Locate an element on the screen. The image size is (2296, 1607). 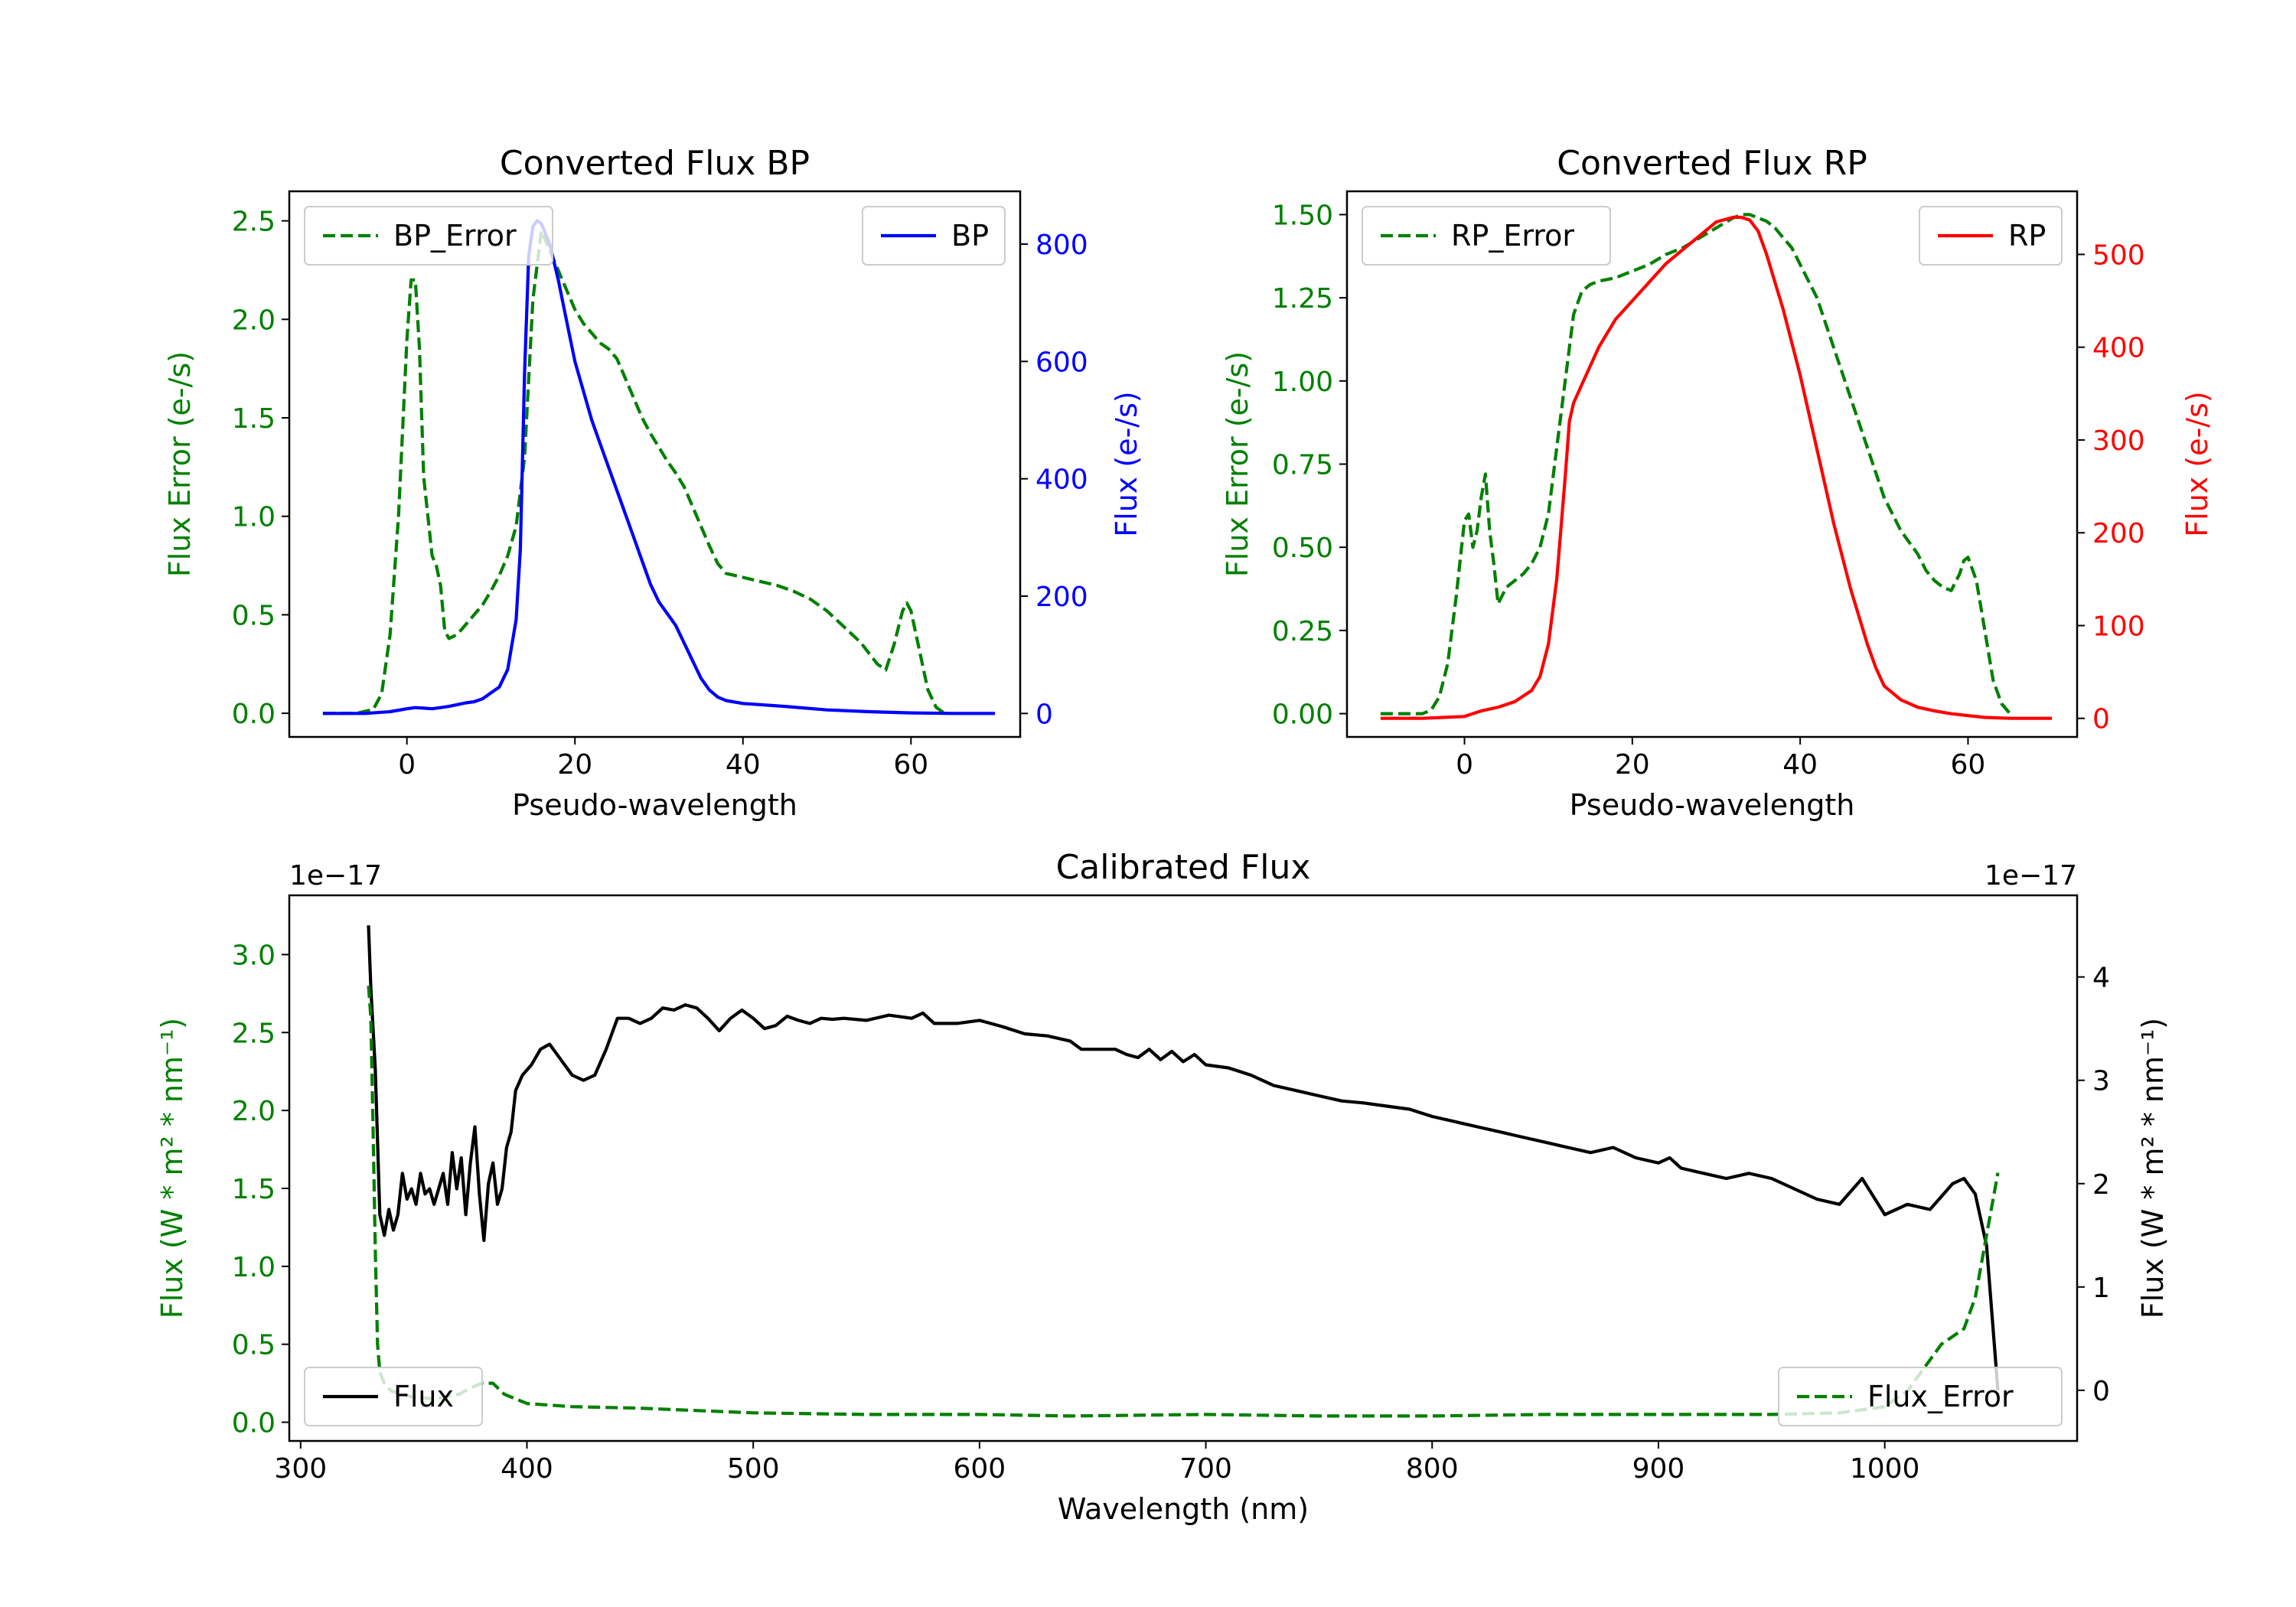
y-right-tick-label: 4 is located at coordinates (2101, 978).